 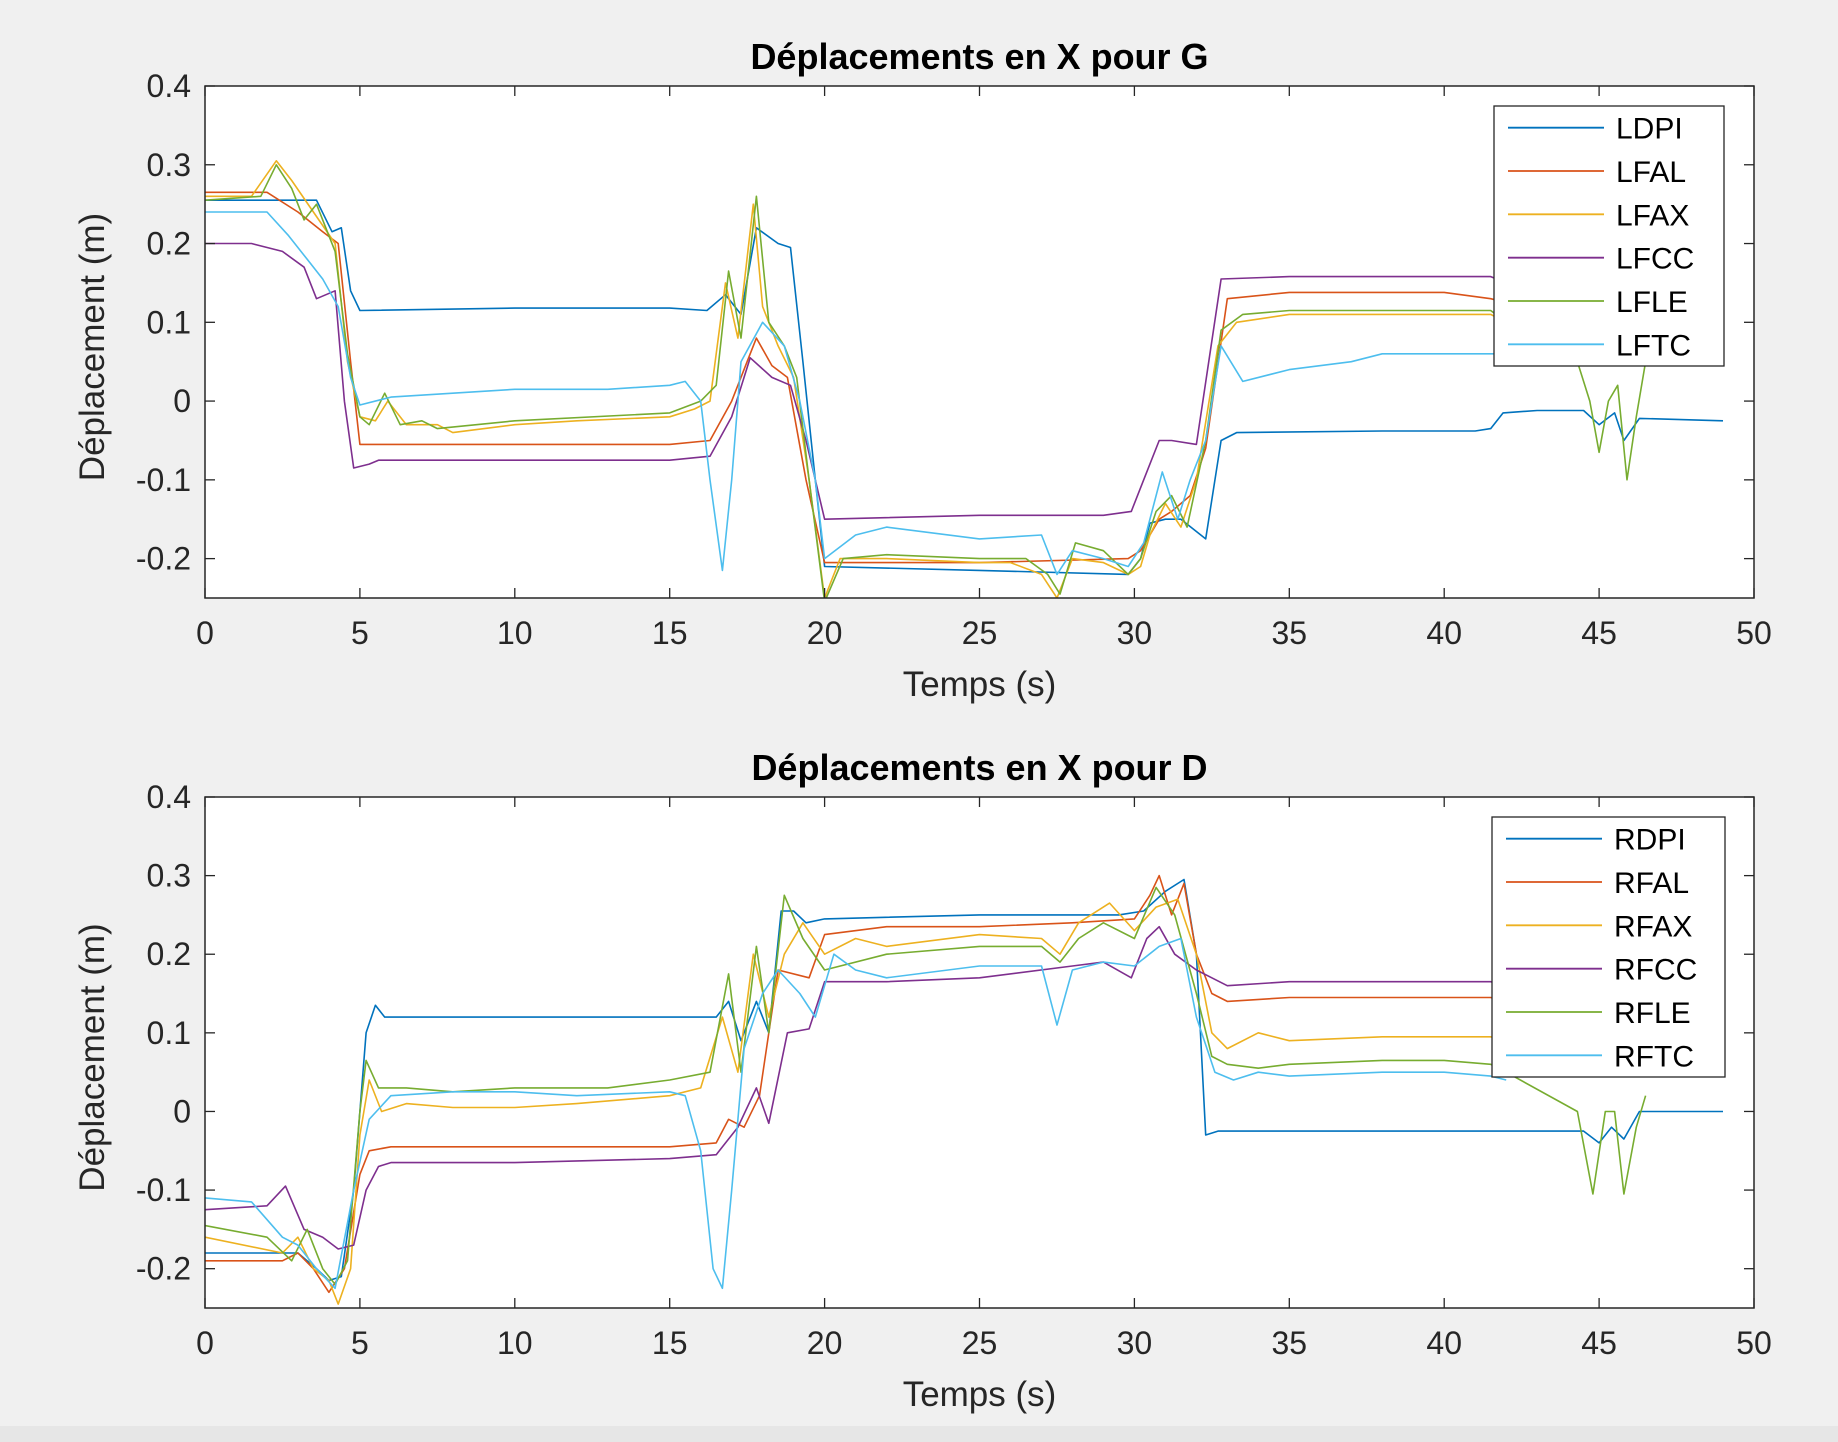 What do you see at coordinates (1652, 302) in the screenshot?
I see `legend-entry-lfle: LFLE` at bounding box center [1652, 302].